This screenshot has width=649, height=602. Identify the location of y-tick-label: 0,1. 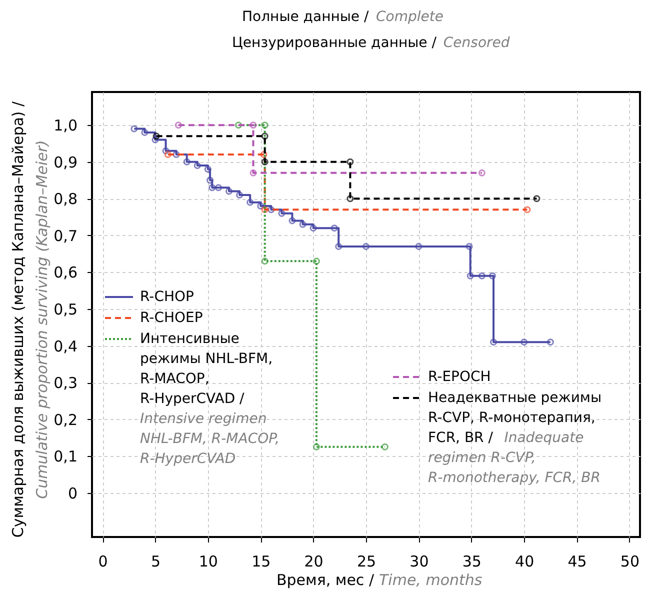
(66, 457).